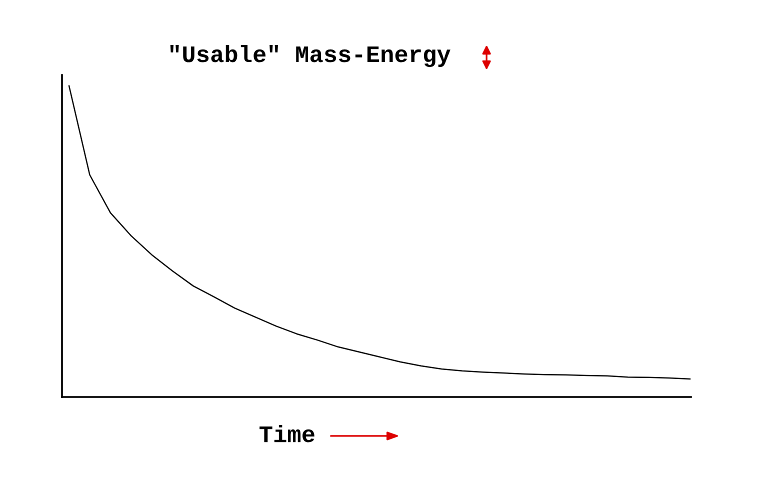 This screenshot has height=496, width=763. What do you see at coordinates (287, 433) in the screenshot?
I see `x-axis-title: Time` at bounding box center [287, 433].